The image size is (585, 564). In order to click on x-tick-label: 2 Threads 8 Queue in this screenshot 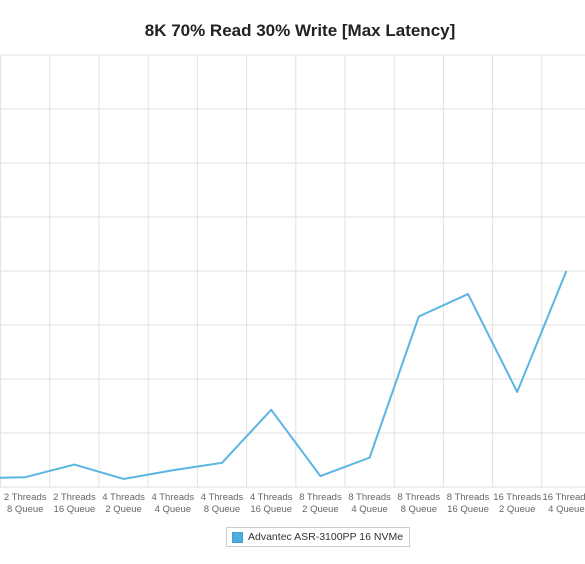, I will do `click(25, 503)`.